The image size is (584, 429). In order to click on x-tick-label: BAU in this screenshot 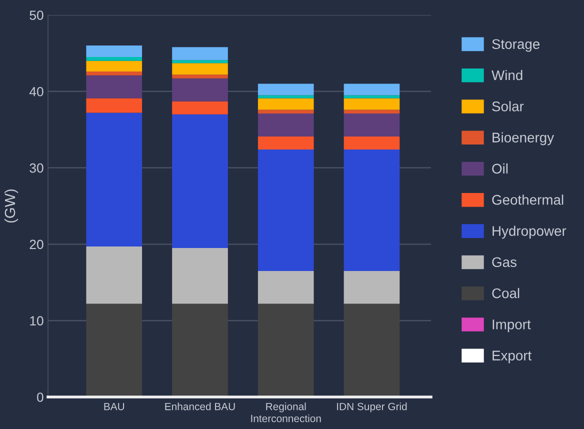, I will do `click(114, 406)`.